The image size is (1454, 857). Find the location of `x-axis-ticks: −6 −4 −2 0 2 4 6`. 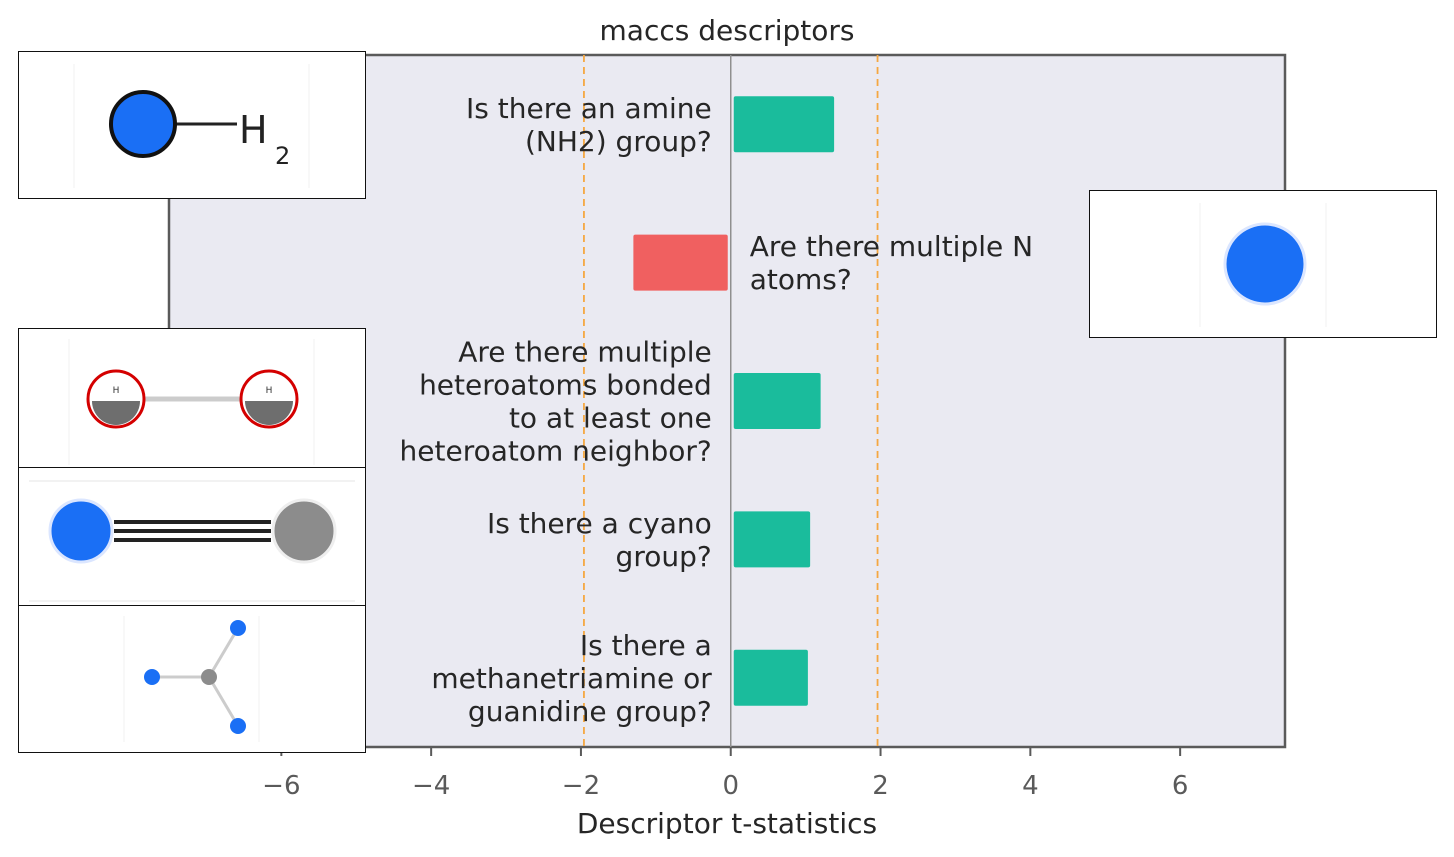

x-axis-ticks: −6 −4 −2 0 2 4 6 is located at coordinates (725, 774).